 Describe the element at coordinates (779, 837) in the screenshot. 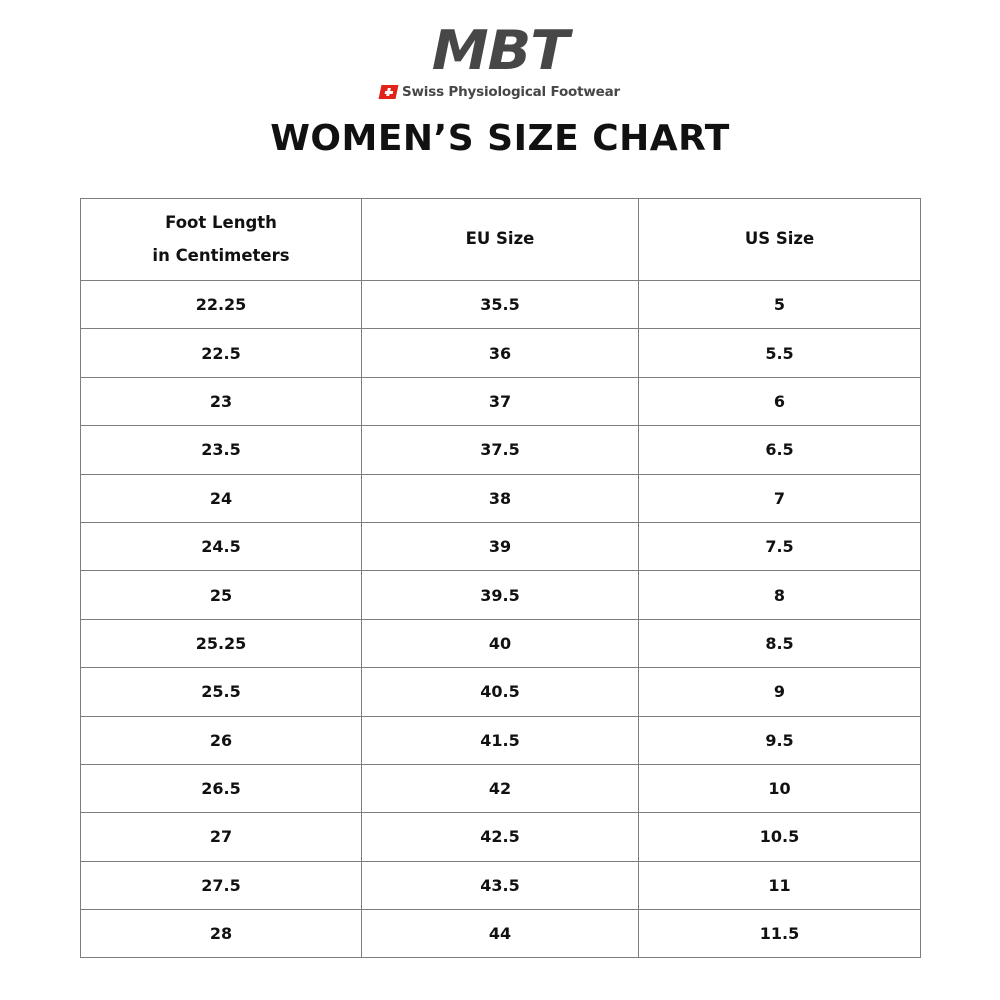

I see `cell-us-size: 10.5` at that location.